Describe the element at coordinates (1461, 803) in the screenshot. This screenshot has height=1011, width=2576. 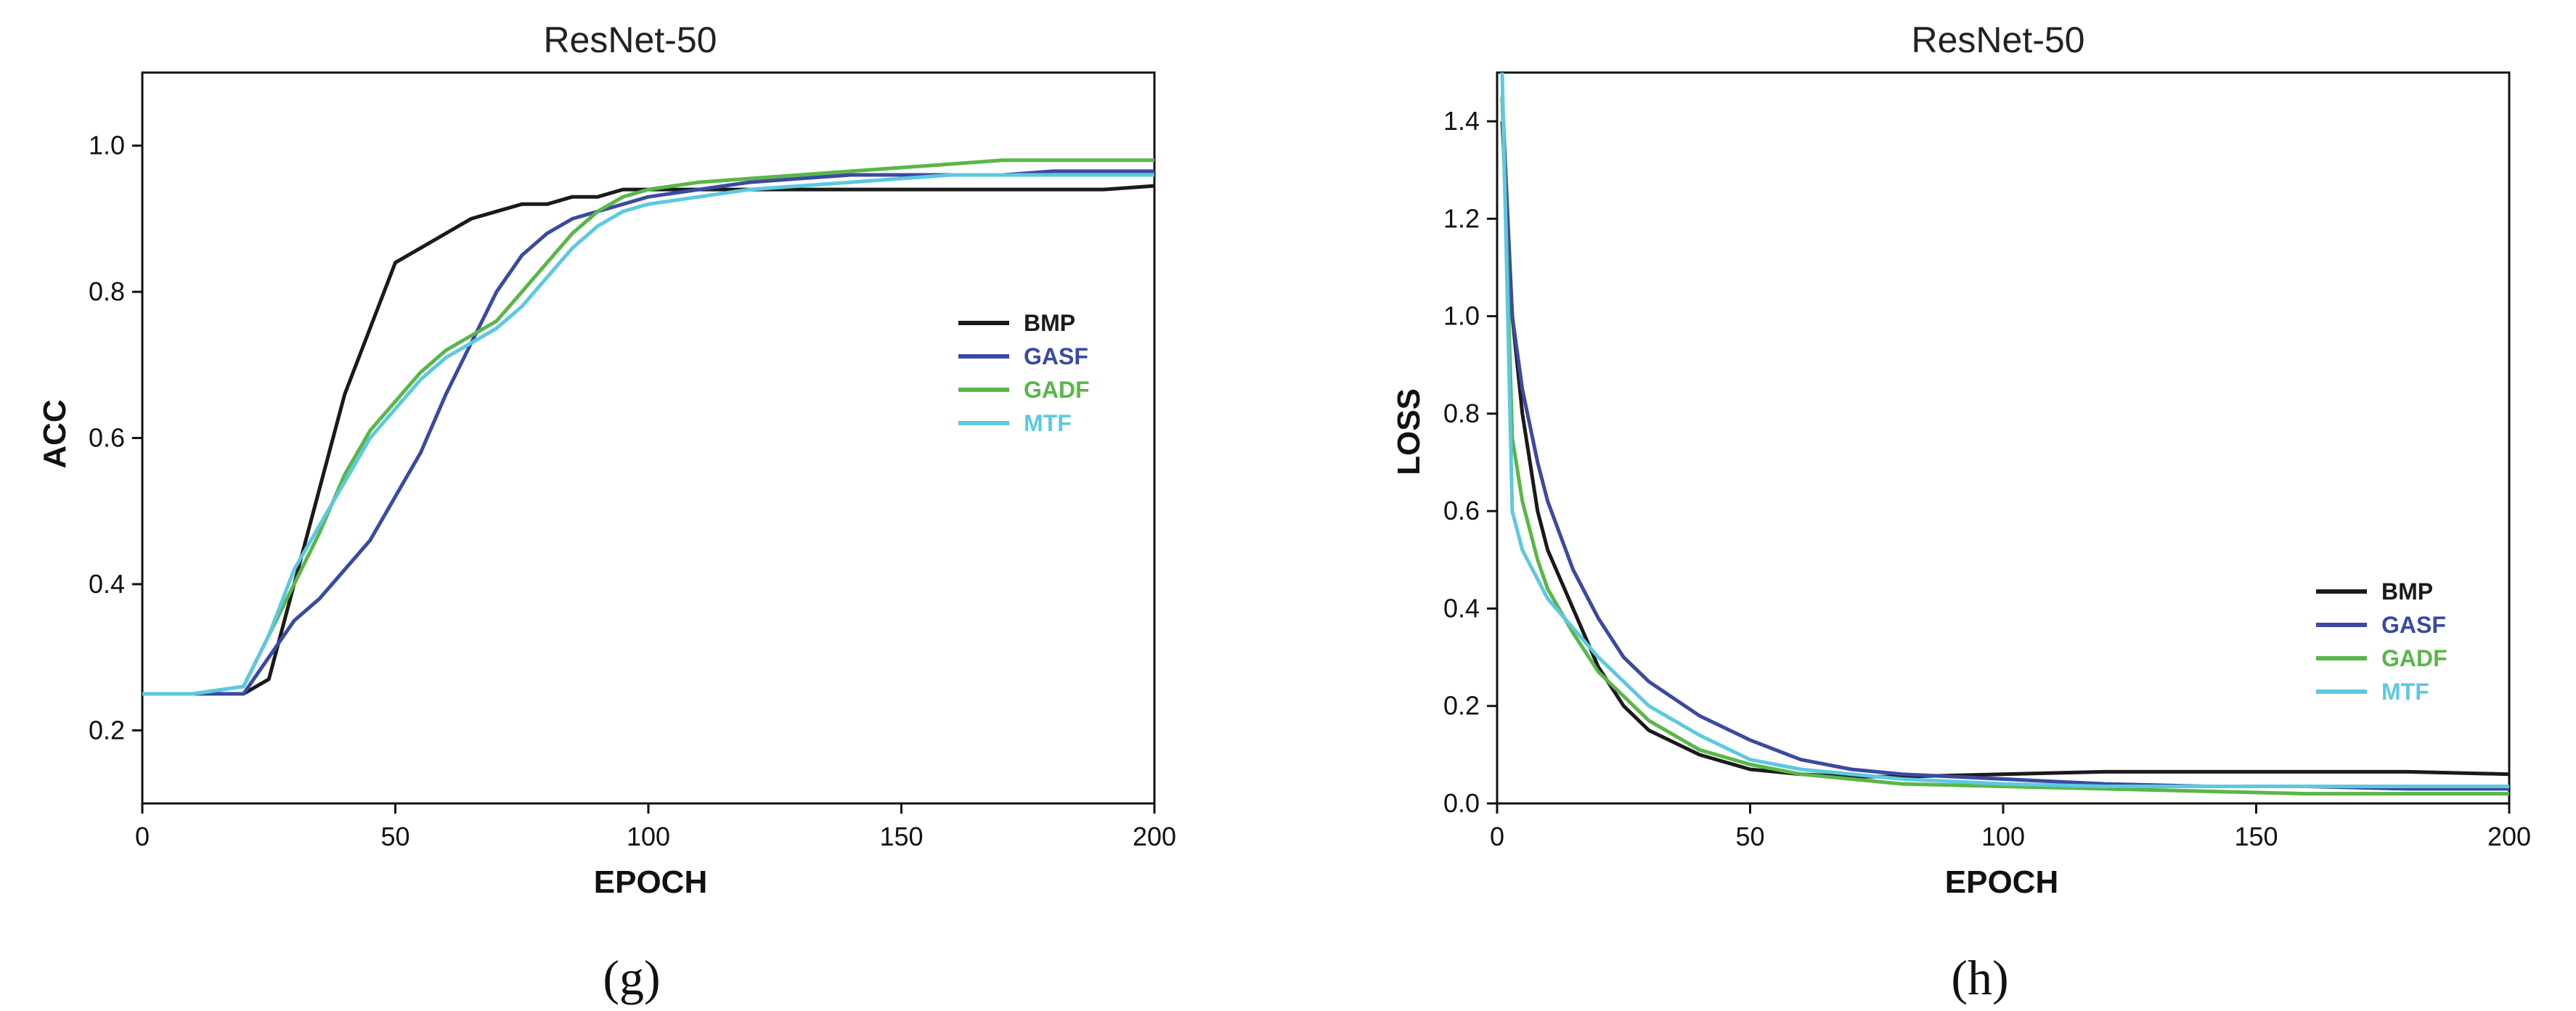
I see `y-tick-label: 0.0` at that location.